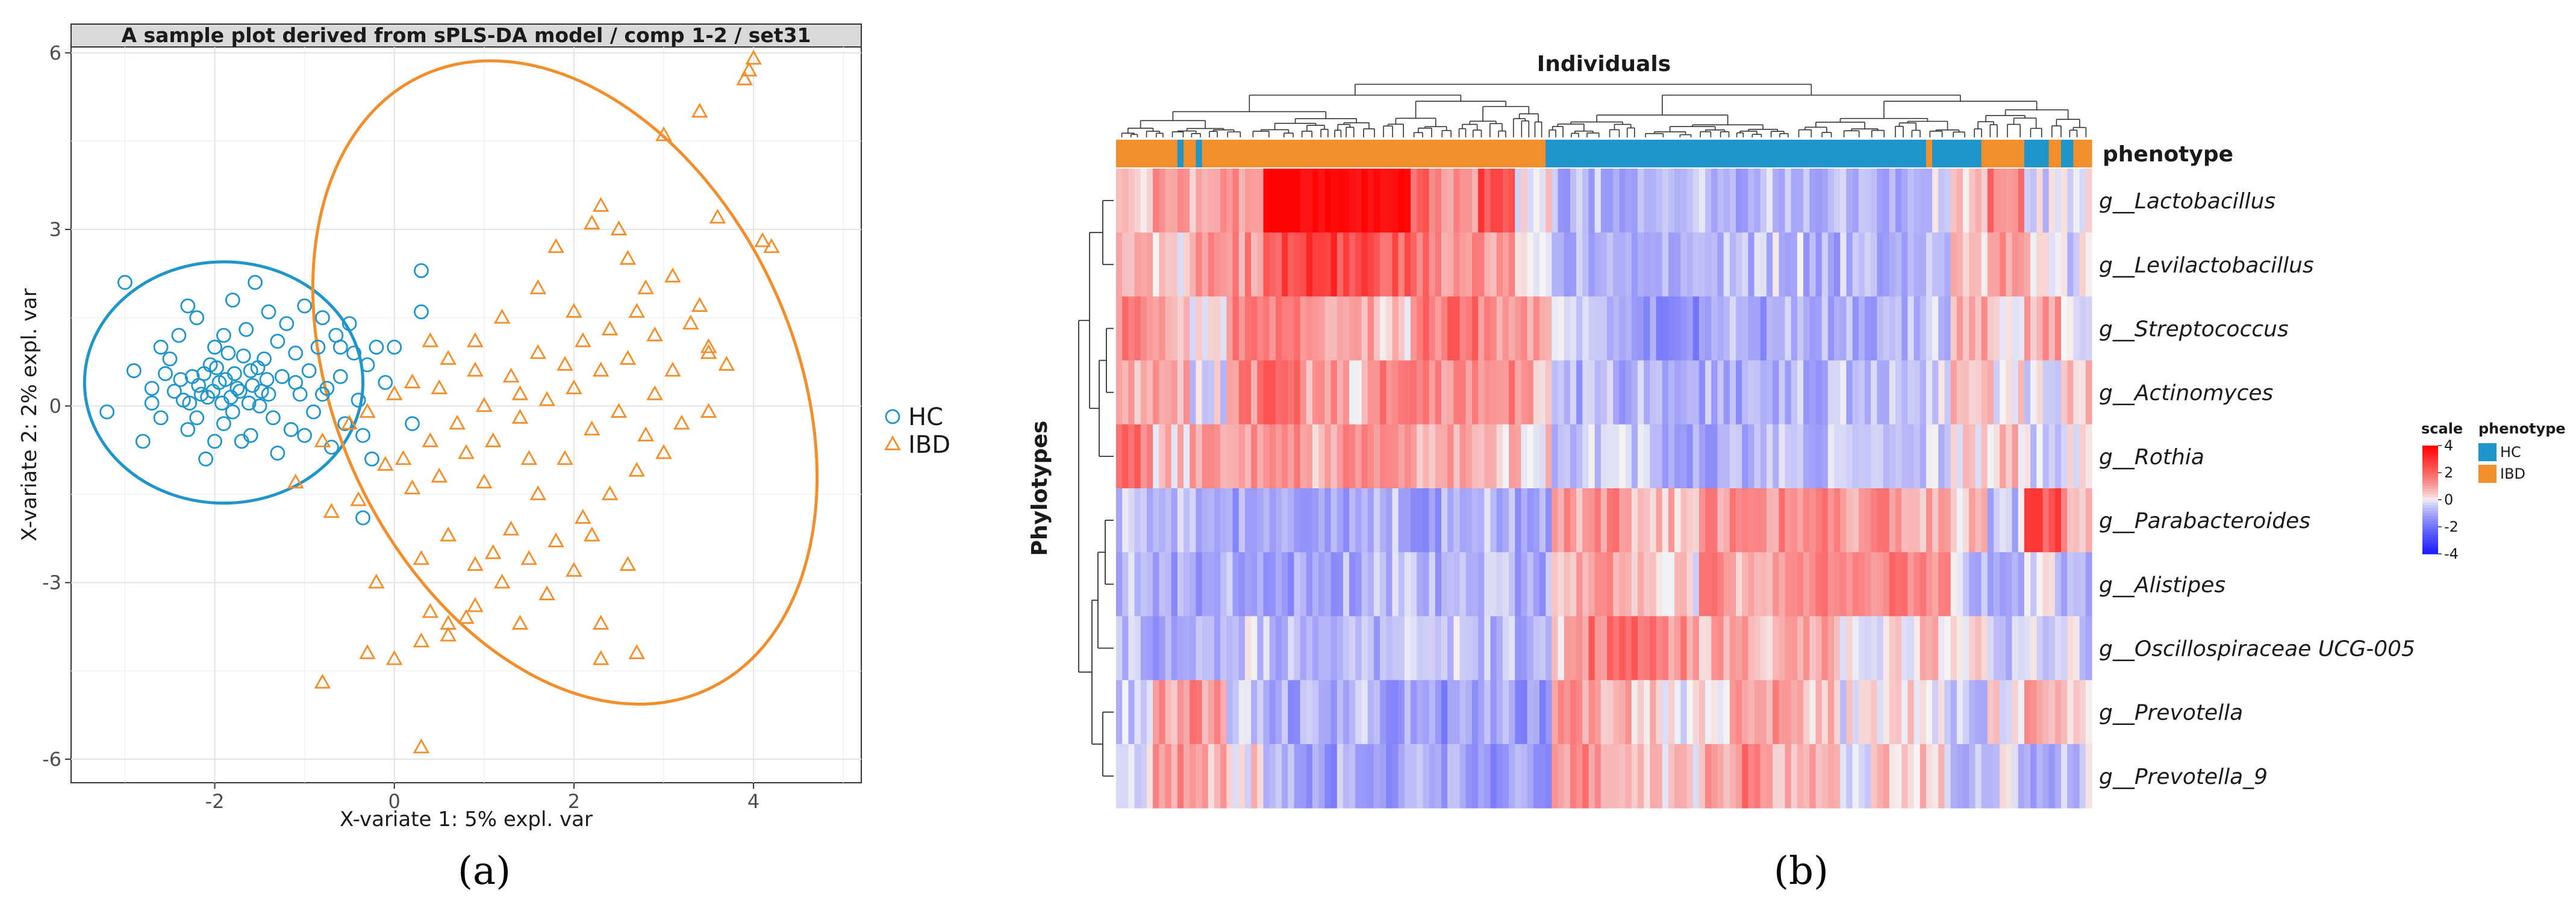 The height and width of the screenshot is (920, 2576). I want to click on row-label: g__Levilactobacillus, so click(2206, 265).